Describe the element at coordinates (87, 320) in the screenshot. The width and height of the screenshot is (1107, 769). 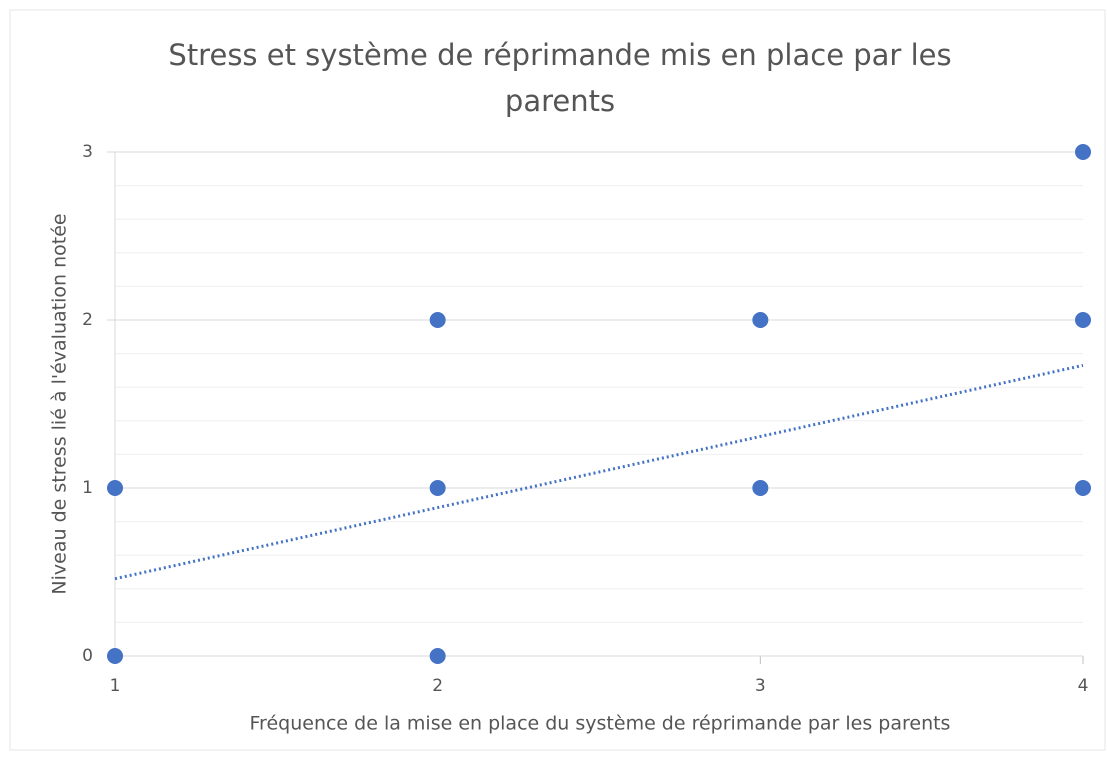
I see `y-tick-label: 2` at that location.